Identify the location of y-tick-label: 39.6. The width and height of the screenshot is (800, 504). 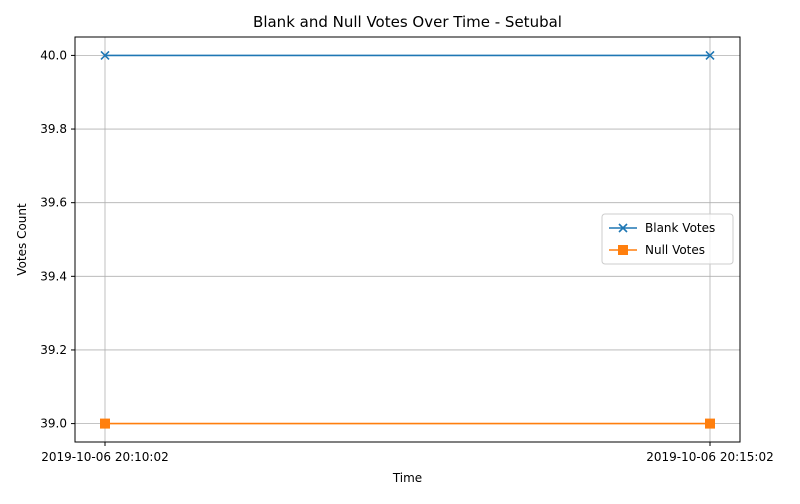
(53, 203).